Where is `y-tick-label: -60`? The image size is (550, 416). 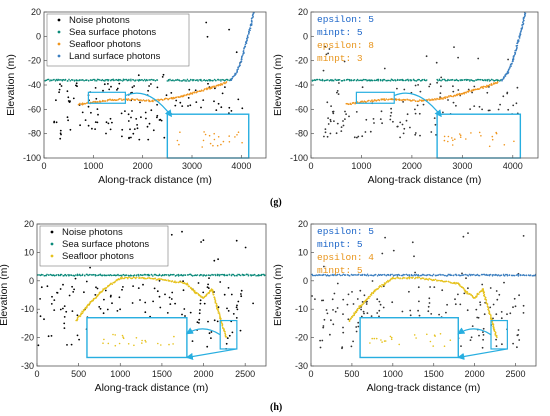 y-tick-label: -60 is located at coordinates (301, 109).